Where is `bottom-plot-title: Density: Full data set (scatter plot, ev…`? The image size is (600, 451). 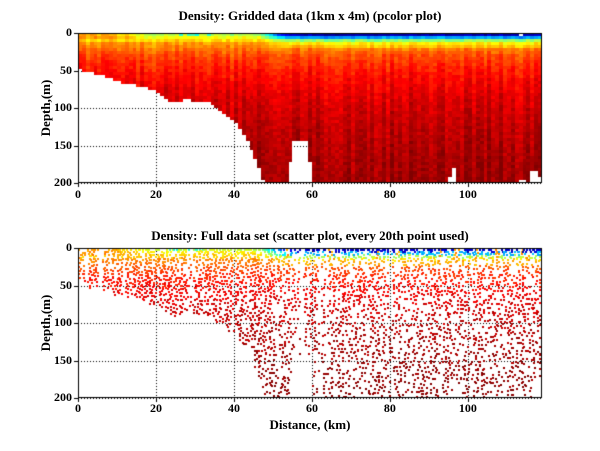 bottom-plot-title: Density: Full data set (scatter plot, ev… is located at coordinates (310, 235).